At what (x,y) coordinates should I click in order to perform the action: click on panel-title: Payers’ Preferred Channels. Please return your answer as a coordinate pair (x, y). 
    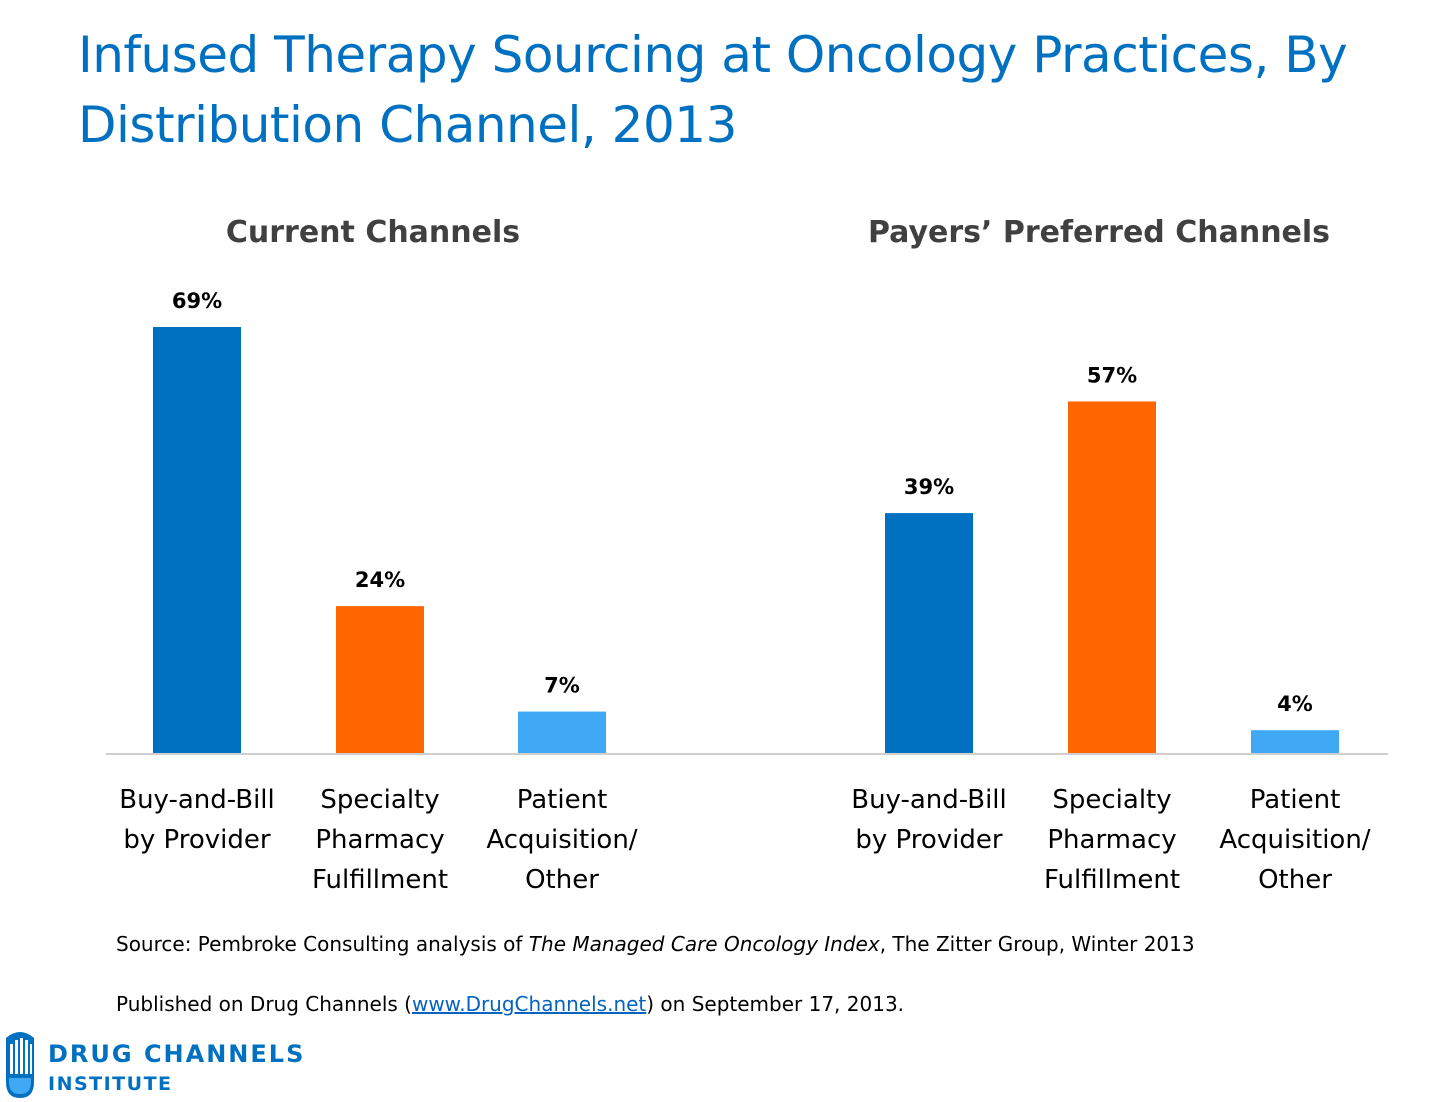
    Looking at the image, I should click on (1099, 232).